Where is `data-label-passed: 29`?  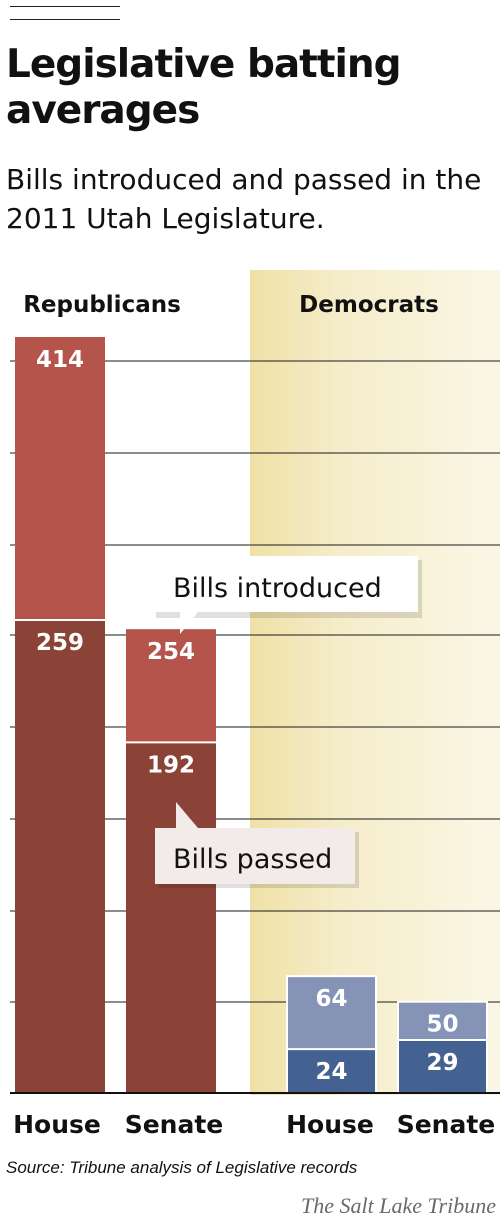
data-label-passed: 29 is located at coordinates (442, 1063).